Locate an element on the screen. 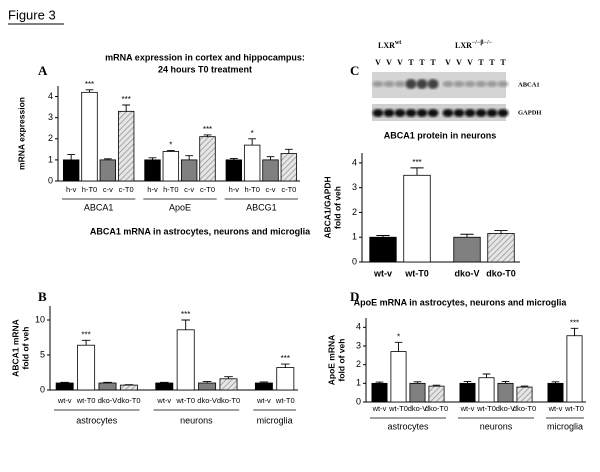 This screenshot has height=472, width=600. band-label: GAPDH is located at coordinates (529, 112).